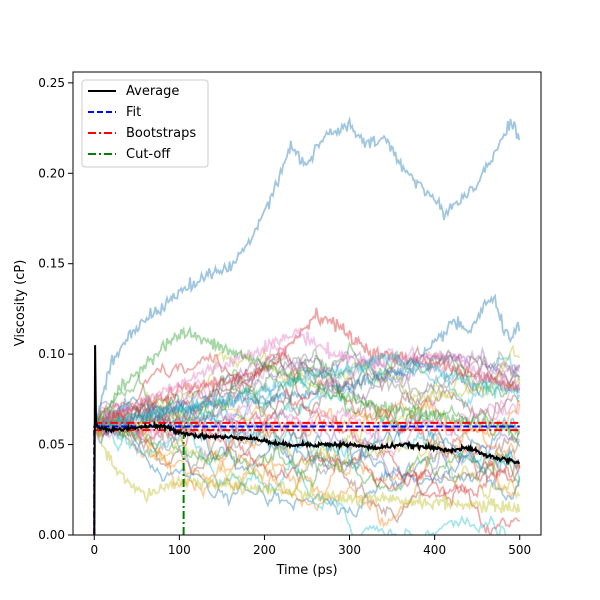 Image resolution: width=600 pixels, height=600 pixels. I want to click on legend-fit-label: Fit, so click(133, 112).